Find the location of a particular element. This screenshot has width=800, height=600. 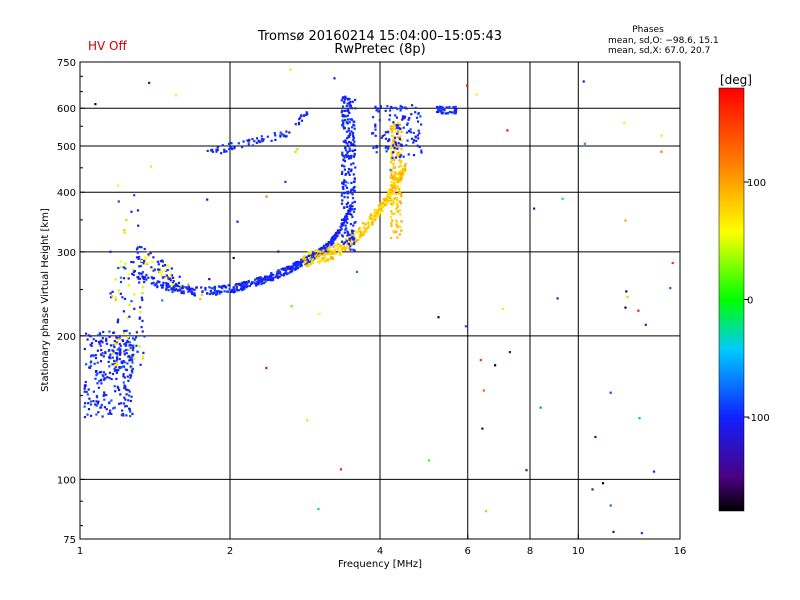

x-tick-label: 16 is located at coordinates (680, 551).